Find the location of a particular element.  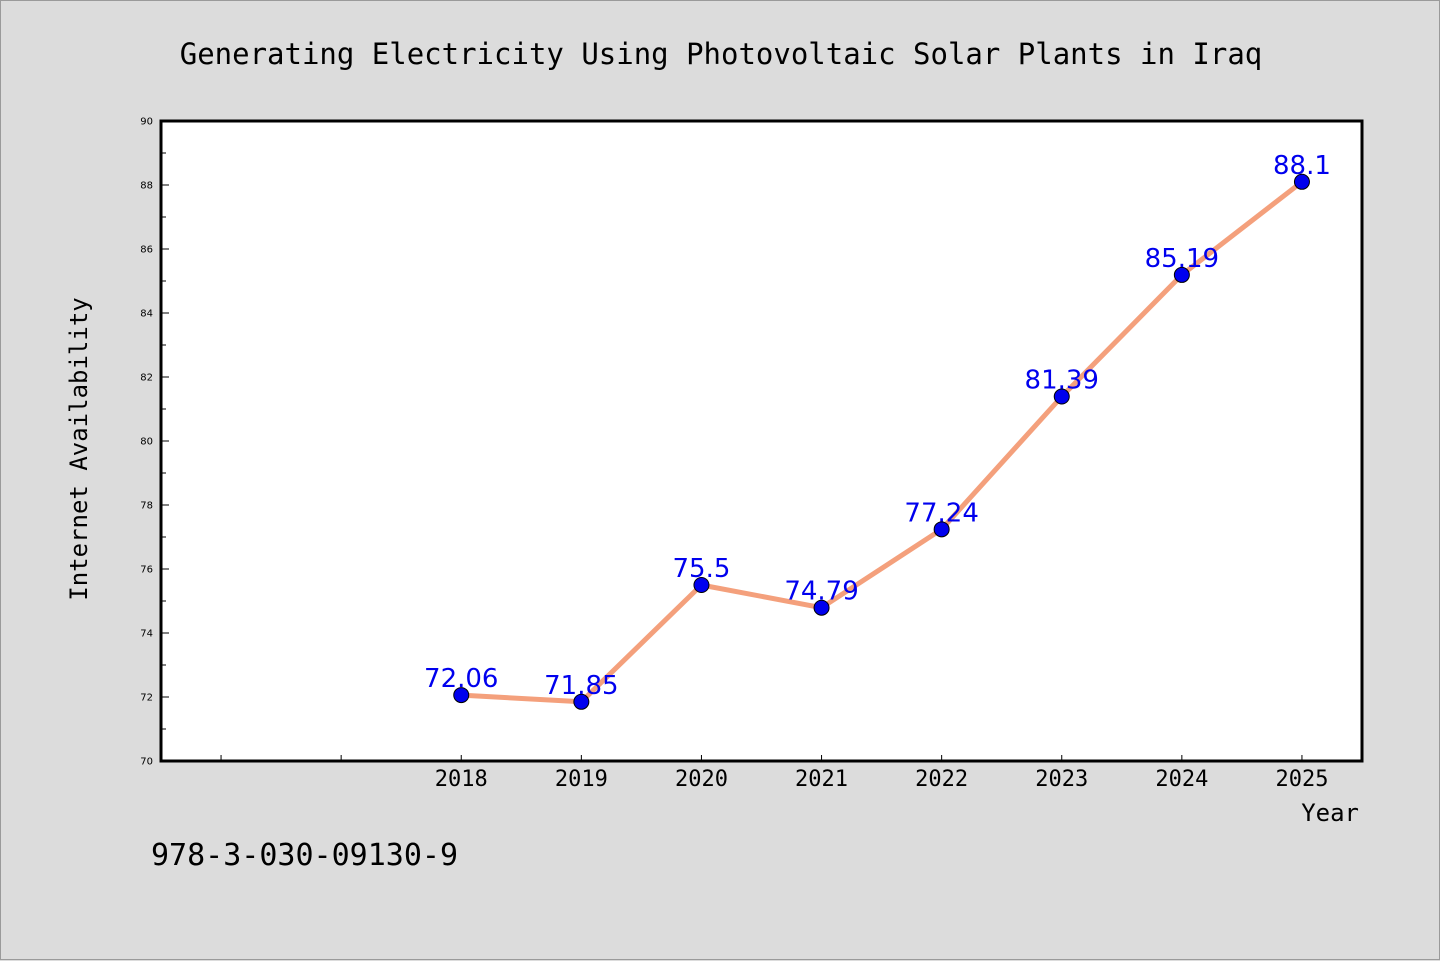

data-label: 75.5 is located at coordinates (702, 569).